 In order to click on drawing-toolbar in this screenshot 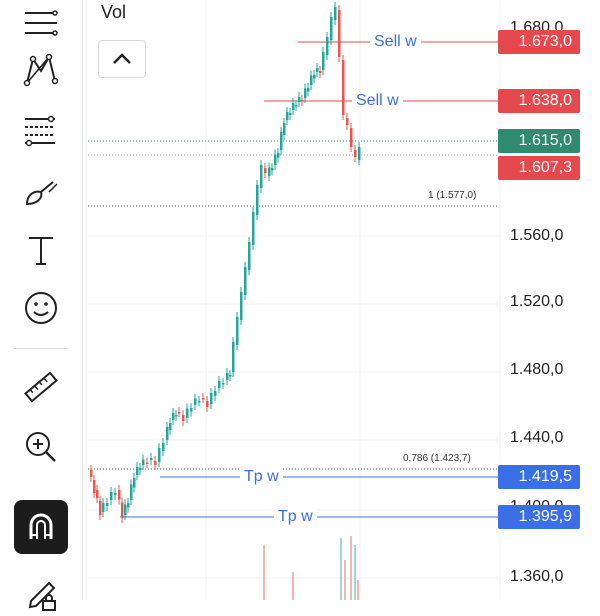, I will do `click(41, 305)`.